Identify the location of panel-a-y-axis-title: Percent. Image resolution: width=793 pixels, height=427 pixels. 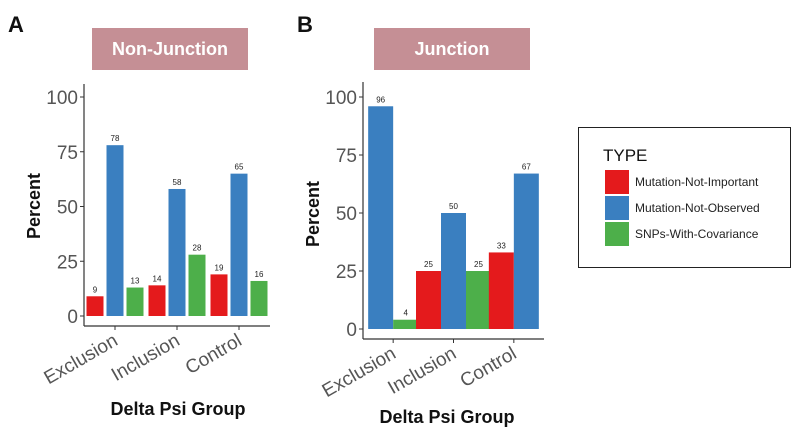
(34, 206).